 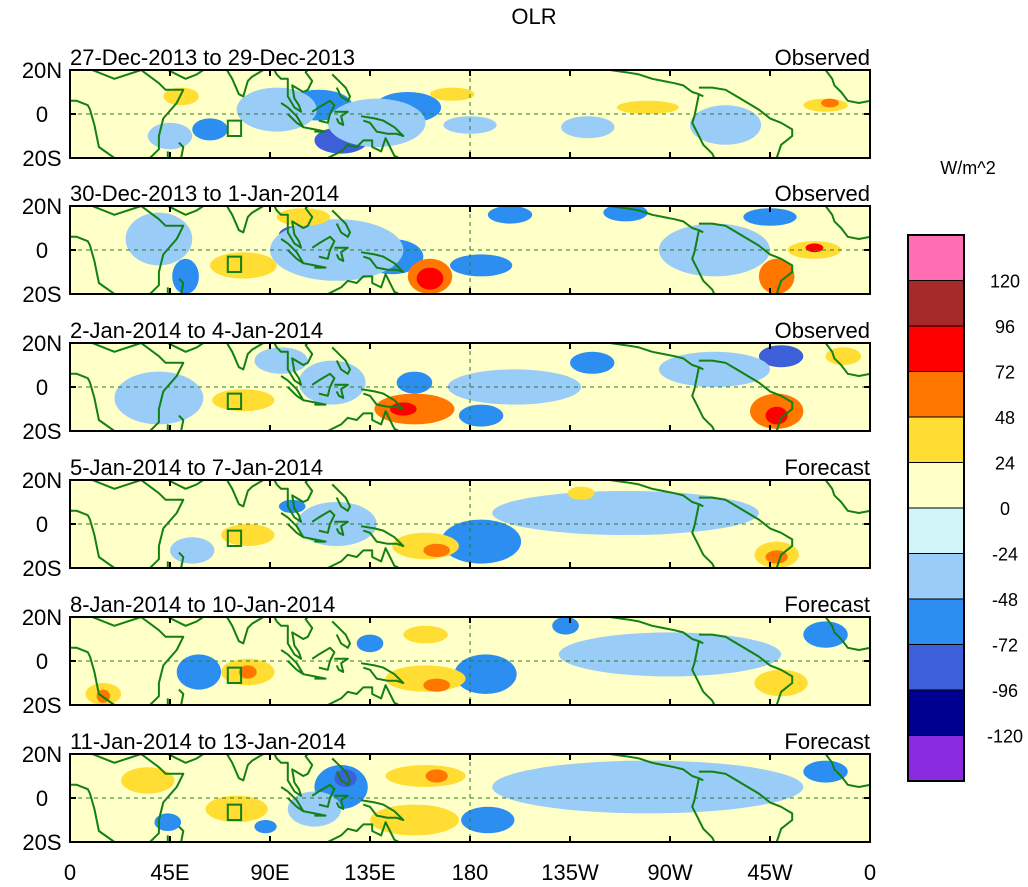 What do you see at coordinates (208, 741) in the screenshot?
I see `panel-period: 11-Jan-2014 to 13-Jan-2014` at bounding box center [208, 741].